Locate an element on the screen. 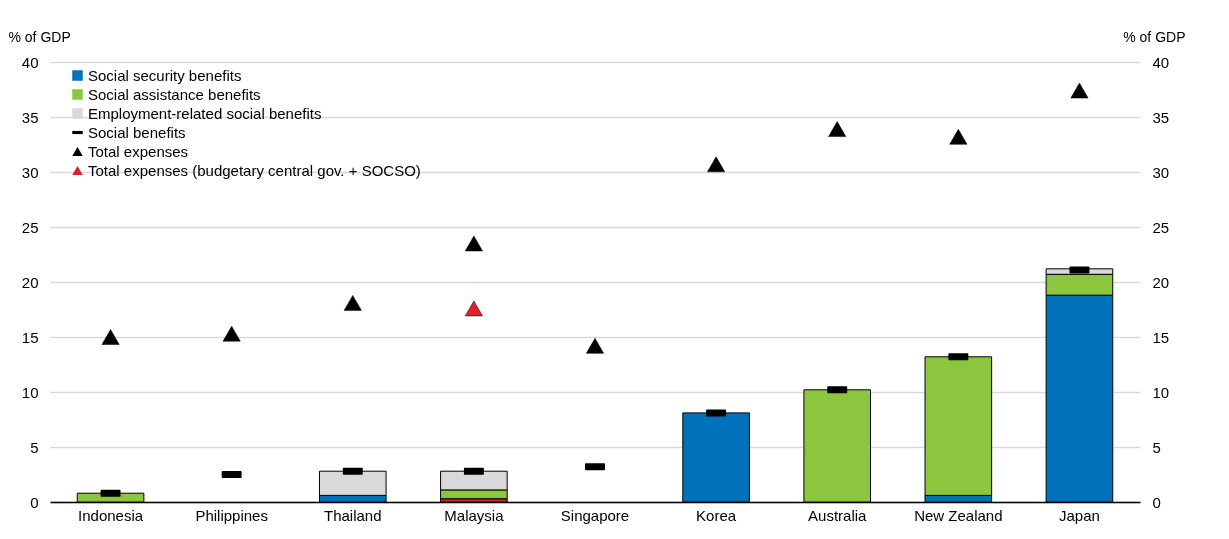 The height and width of the screenshot is (539, 1229). y-tick-label: 30 is located at coordinates (30, 172).